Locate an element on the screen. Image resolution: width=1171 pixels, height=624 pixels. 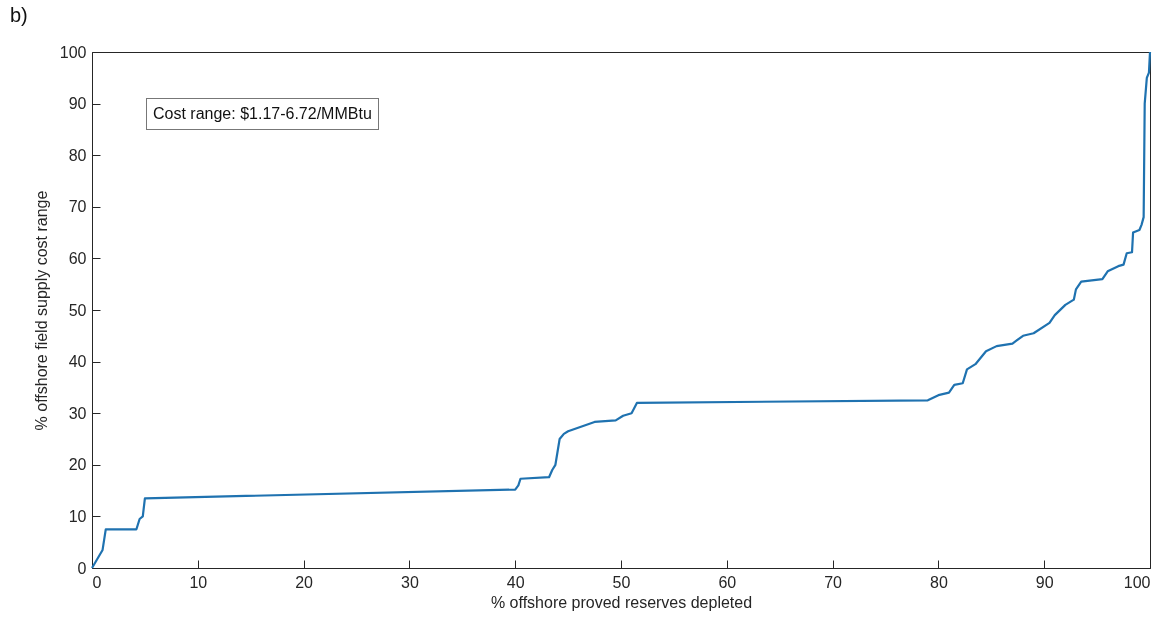
x-tick-label: 10 is located at coordinates (198, 582).